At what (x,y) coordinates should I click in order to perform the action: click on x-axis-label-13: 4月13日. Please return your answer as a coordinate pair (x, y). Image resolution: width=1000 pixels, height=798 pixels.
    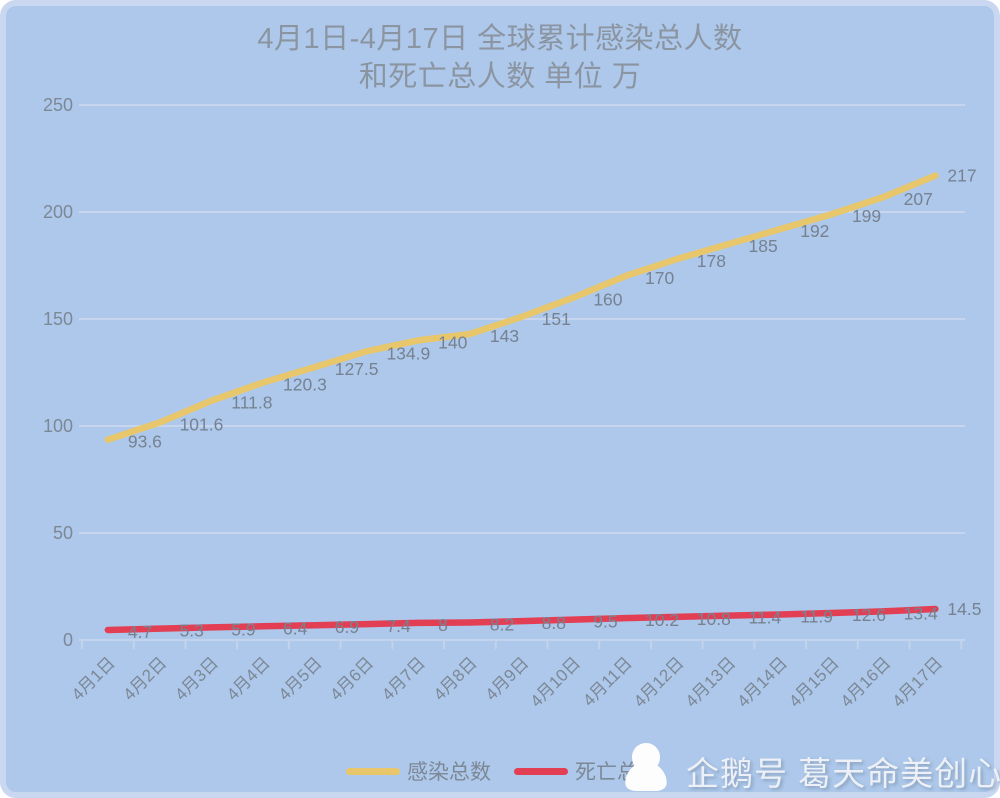
    Looking at the image, I should click on (711, 682).